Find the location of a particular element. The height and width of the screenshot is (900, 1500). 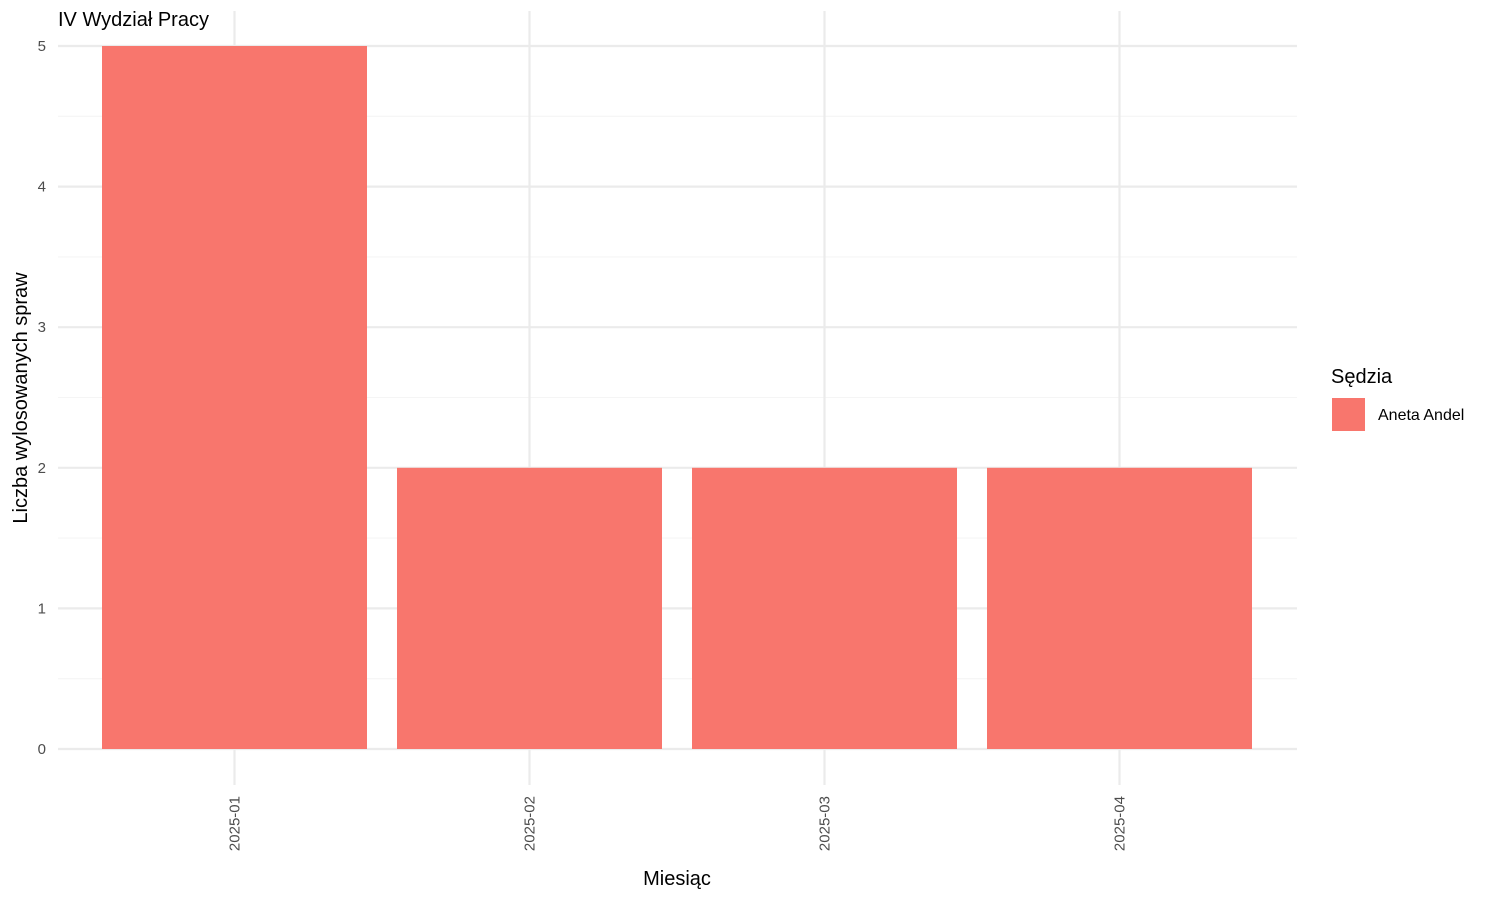

chart-title: IV Wydział Pracy is located at coordinates (133, 20).